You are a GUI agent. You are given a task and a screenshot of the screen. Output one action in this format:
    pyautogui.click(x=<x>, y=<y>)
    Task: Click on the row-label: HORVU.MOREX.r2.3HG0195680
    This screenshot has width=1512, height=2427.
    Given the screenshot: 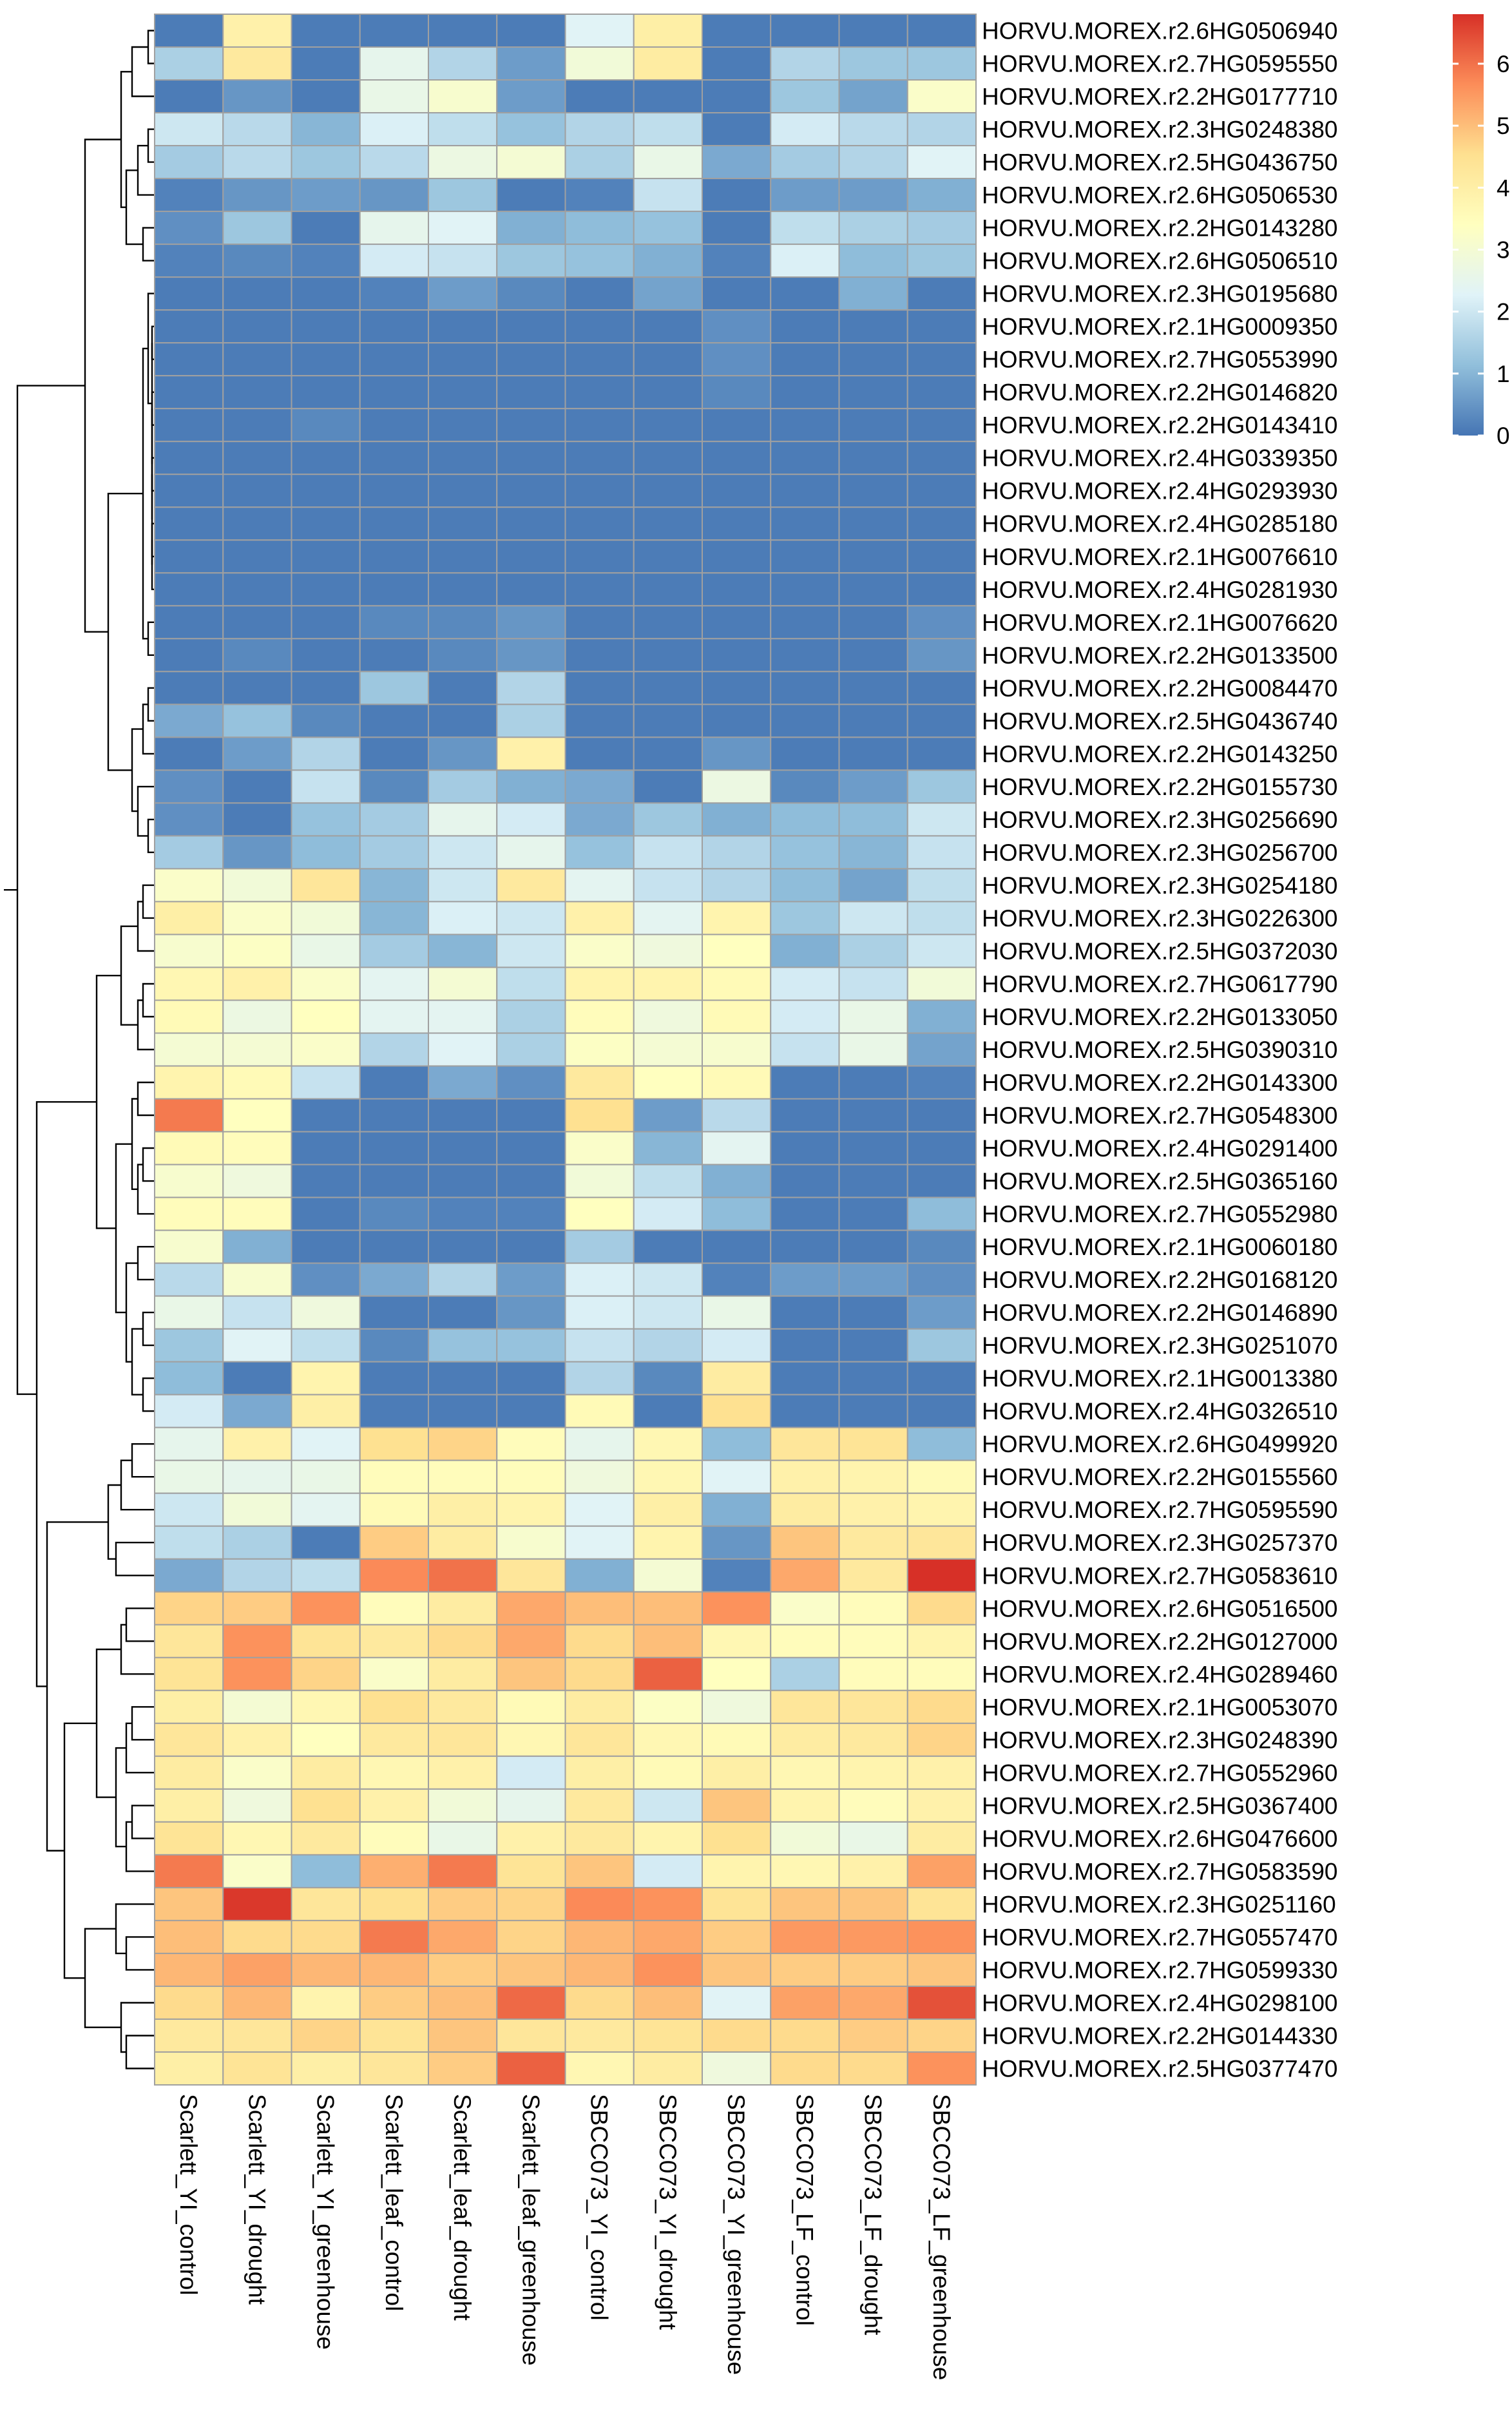 What is the action you would take?
    pyautogui.click(x=1160, y=294)
    